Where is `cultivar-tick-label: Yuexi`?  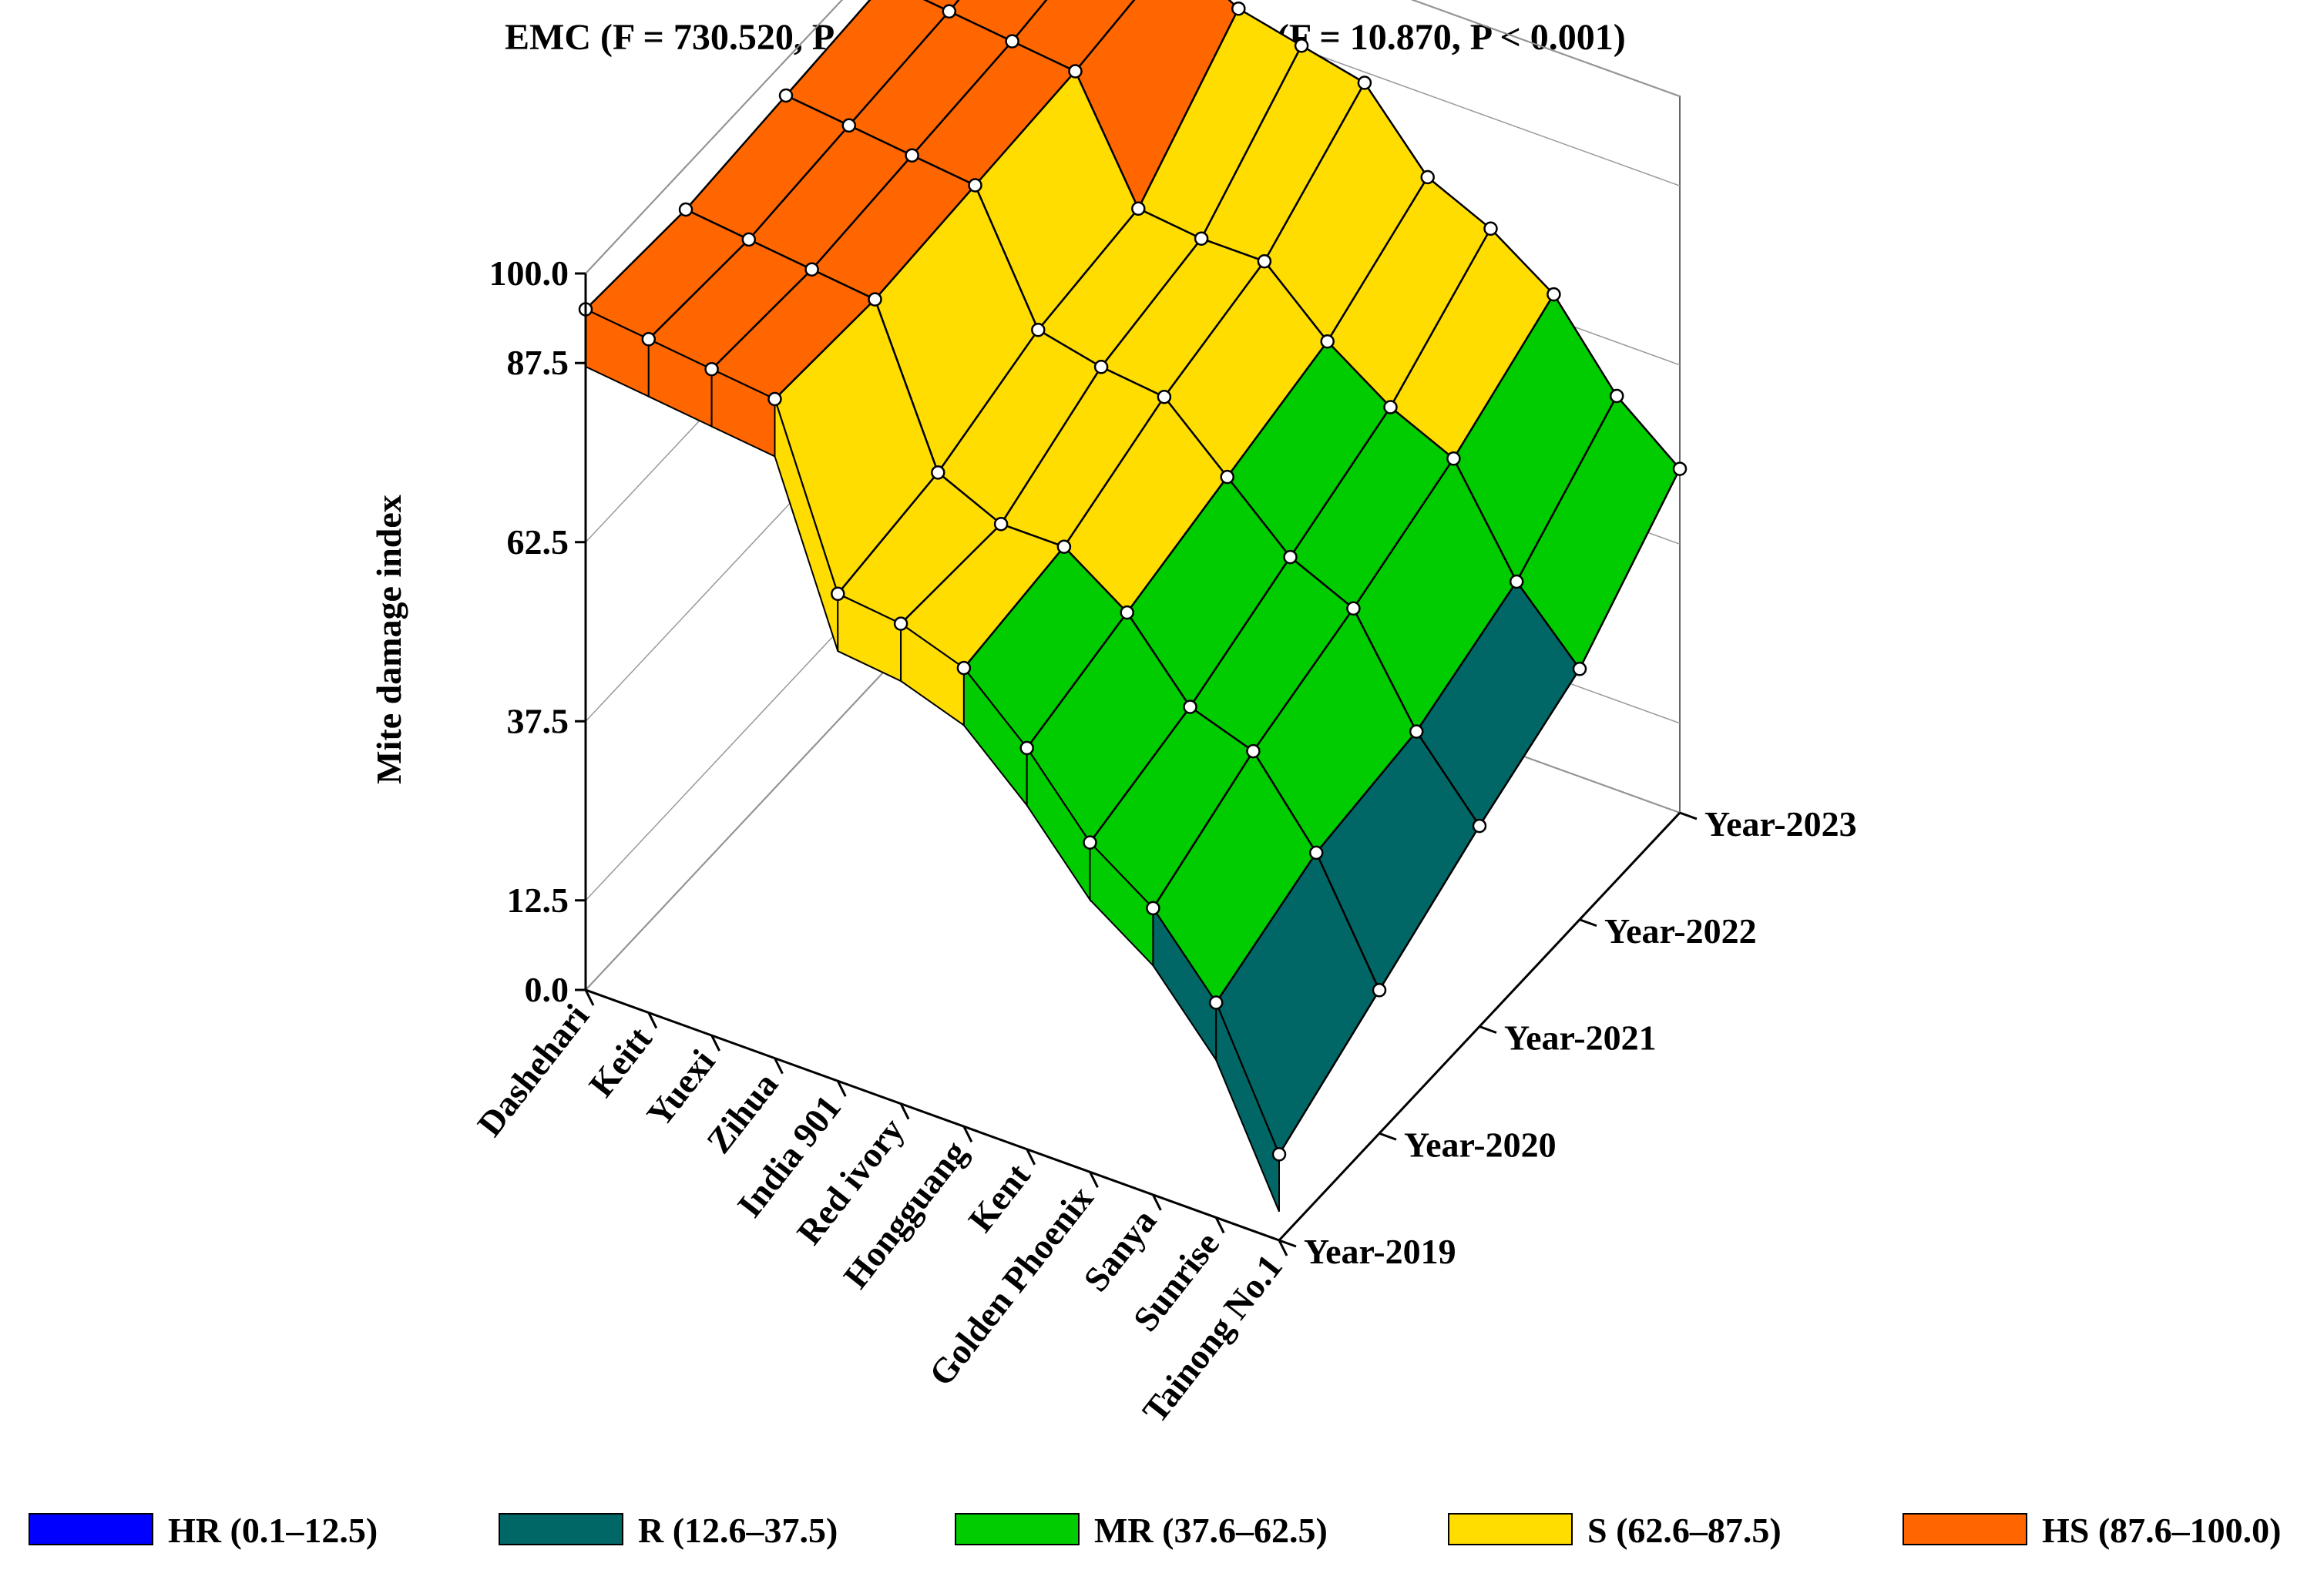
cultivar-tick-label: Yuexi is located at coordinates (681, 1088).